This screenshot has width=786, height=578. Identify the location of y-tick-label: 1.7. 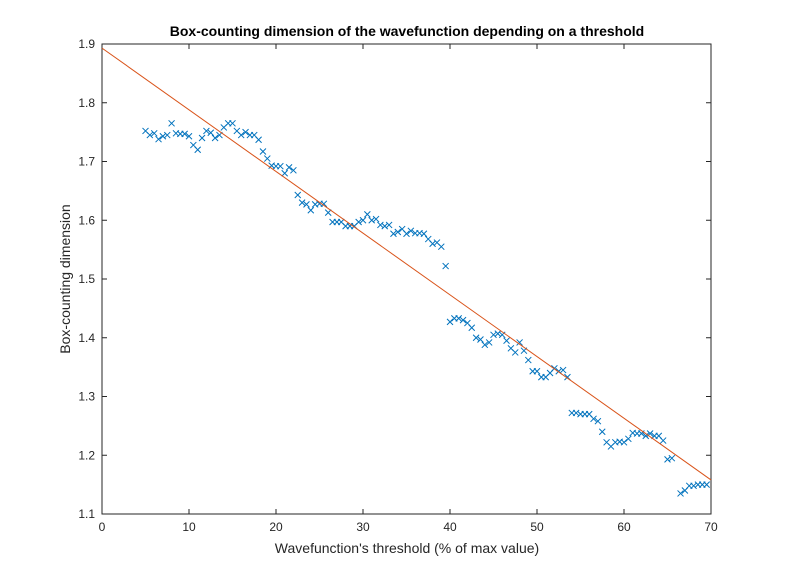
(86, 162).